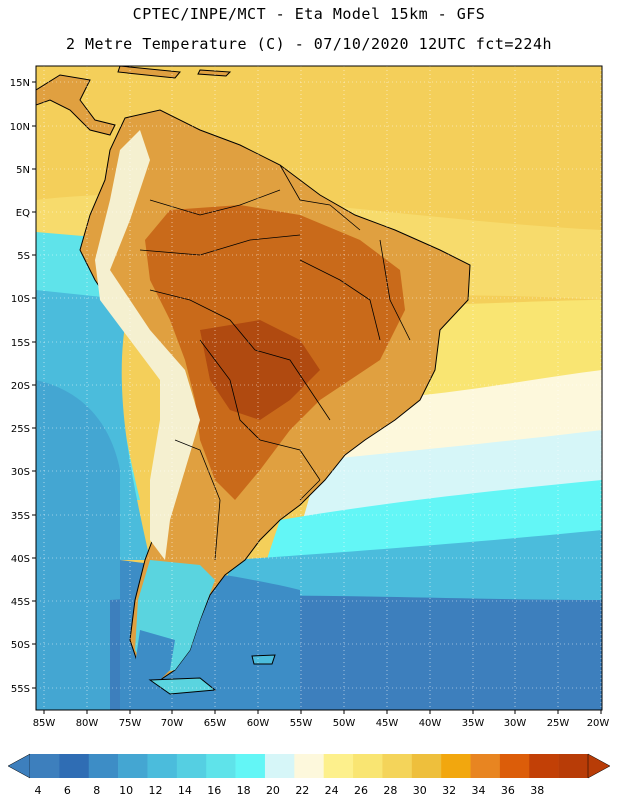  Describe the element at coordinates (44, 723) in the screenshot. I see `lon-label: 85W` at that location.